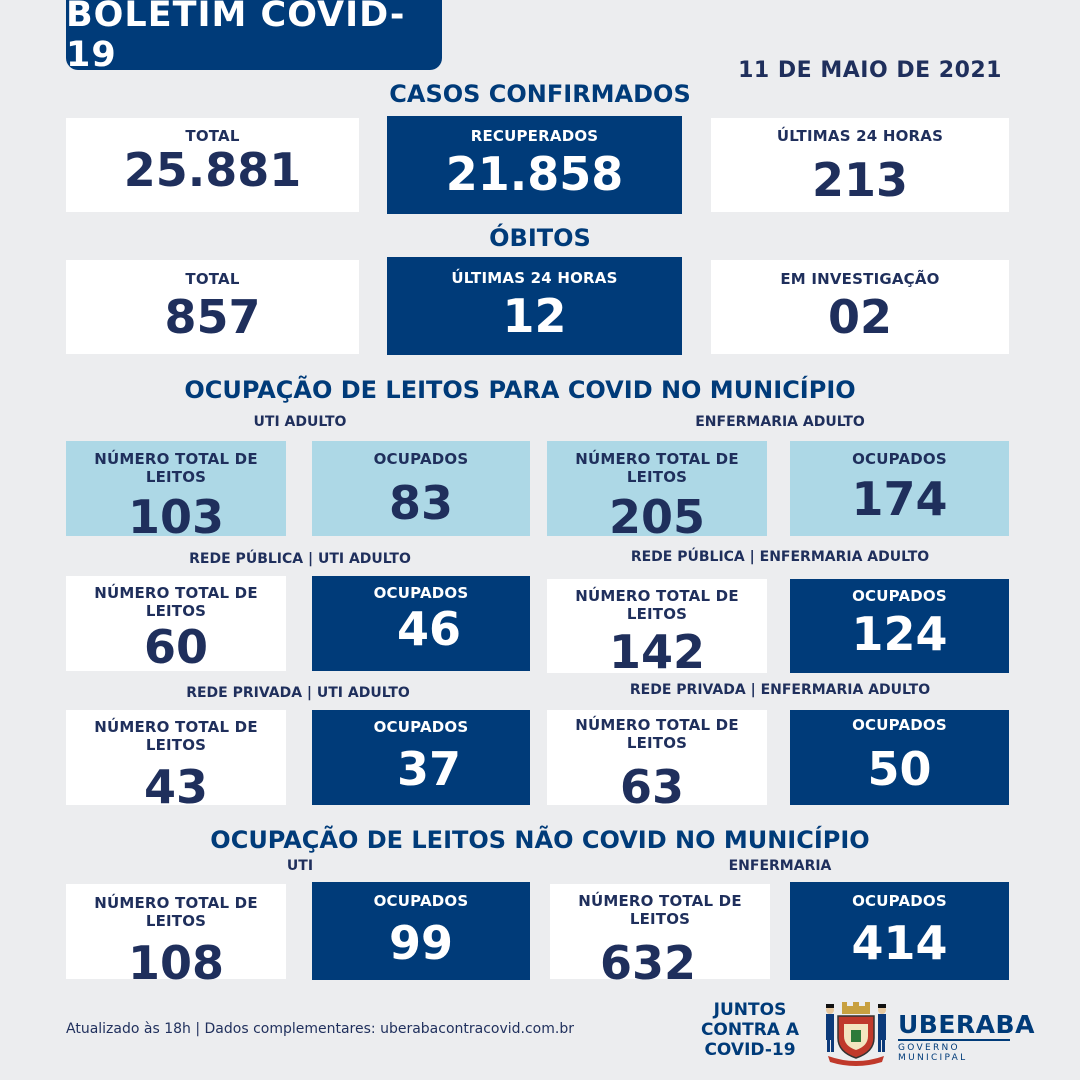 The image size is (1080, 1080). Describe the element at coordinates (750, 1010) in the screenshot. I see `juntos-line-1: JUNTOS` at that location.